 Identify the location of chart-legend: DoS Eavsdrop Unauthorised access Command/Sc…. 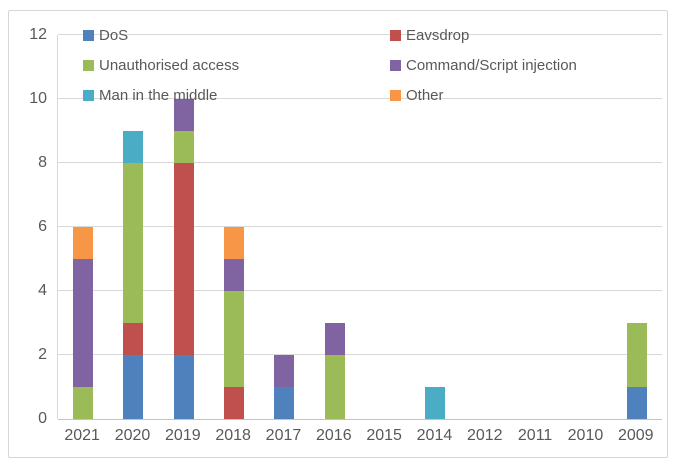
(330, 65).